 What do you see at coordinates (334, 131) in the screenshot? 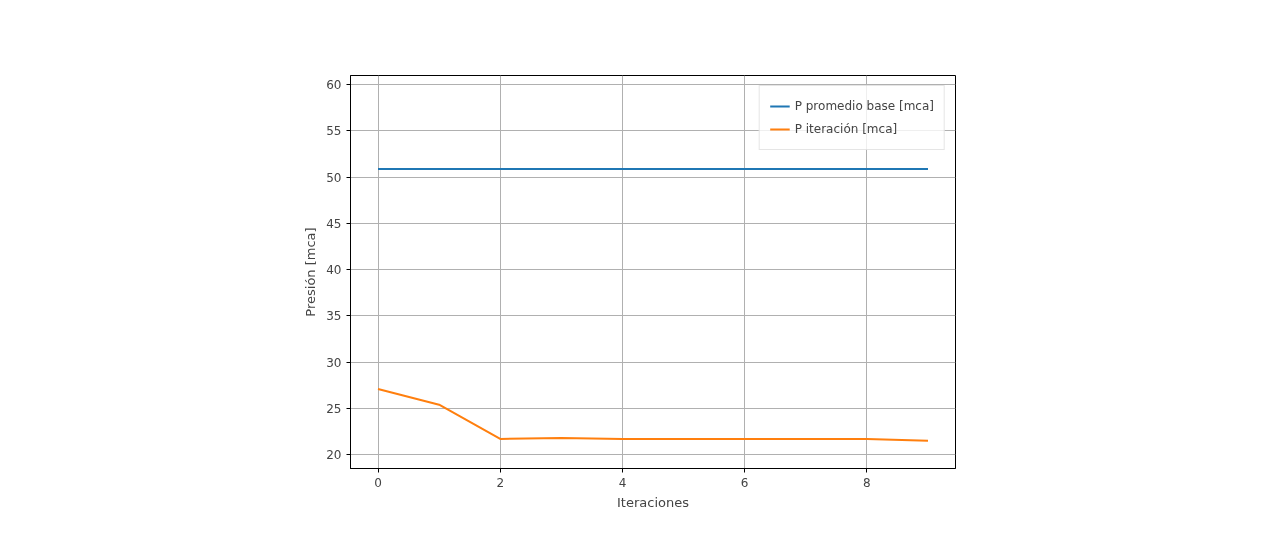
I see `y-tick-label: 55` at bounding box center [334, 131].